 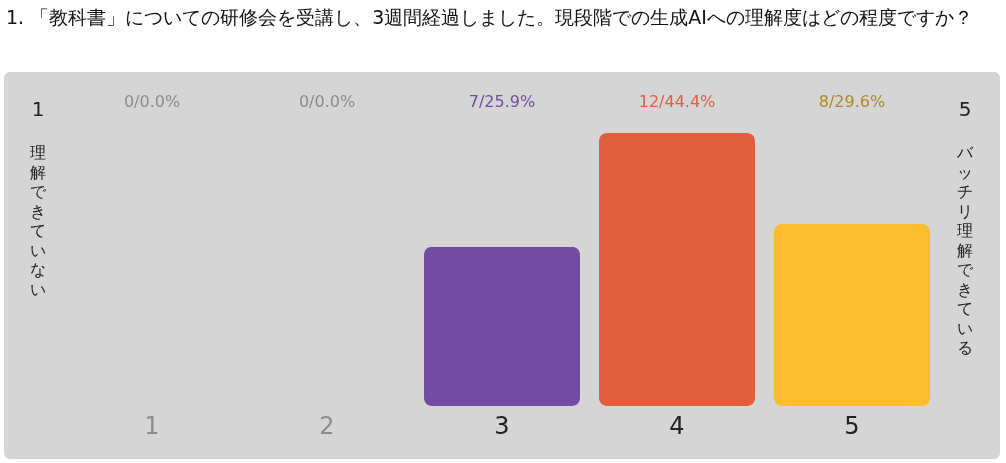 What do you see at coordinates (677, 425) in the screenshot?
I see `x-tick-label: 4` at bounding box center [677, 425].